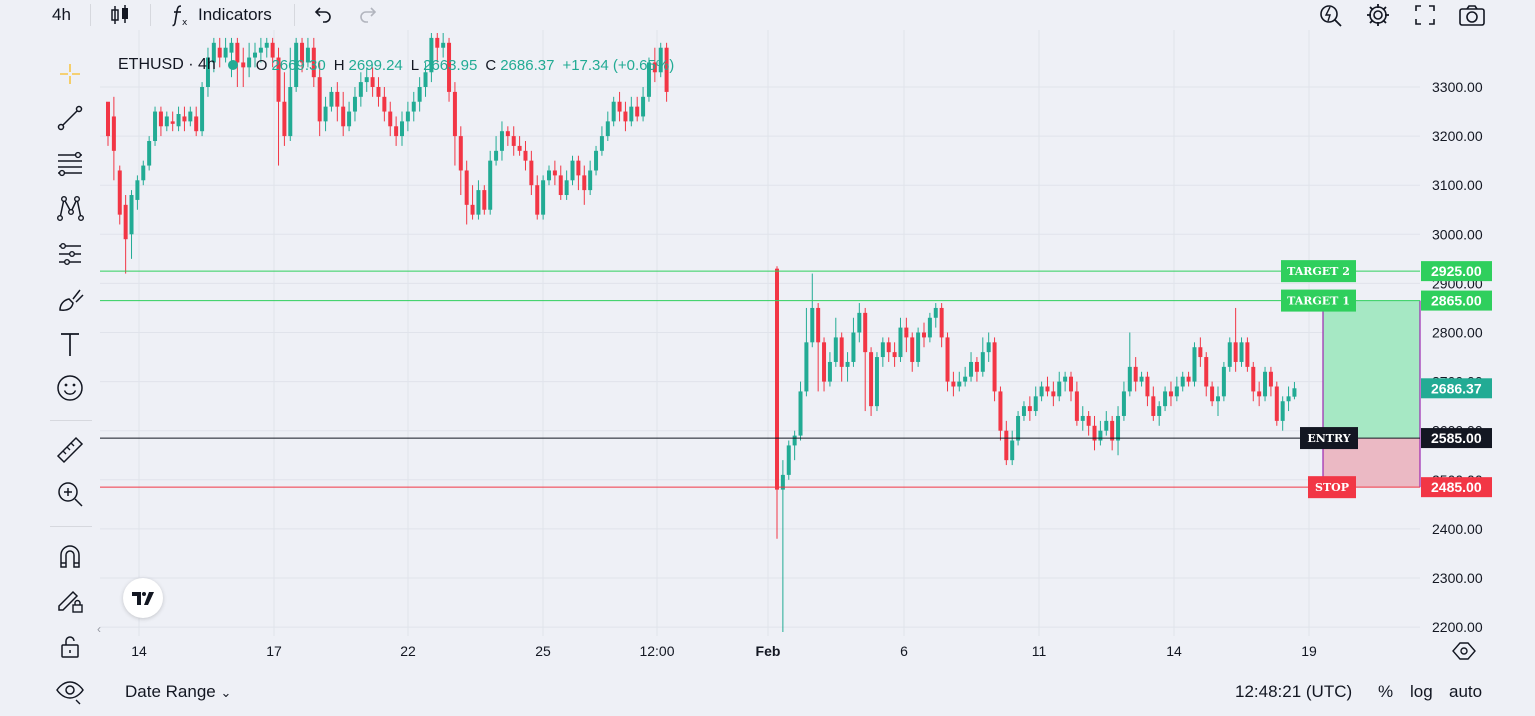  What do you see at coordinates (61, 15) in the screenshot?
I see `timeframe-button: 4h` at bounding box center [61, 15].